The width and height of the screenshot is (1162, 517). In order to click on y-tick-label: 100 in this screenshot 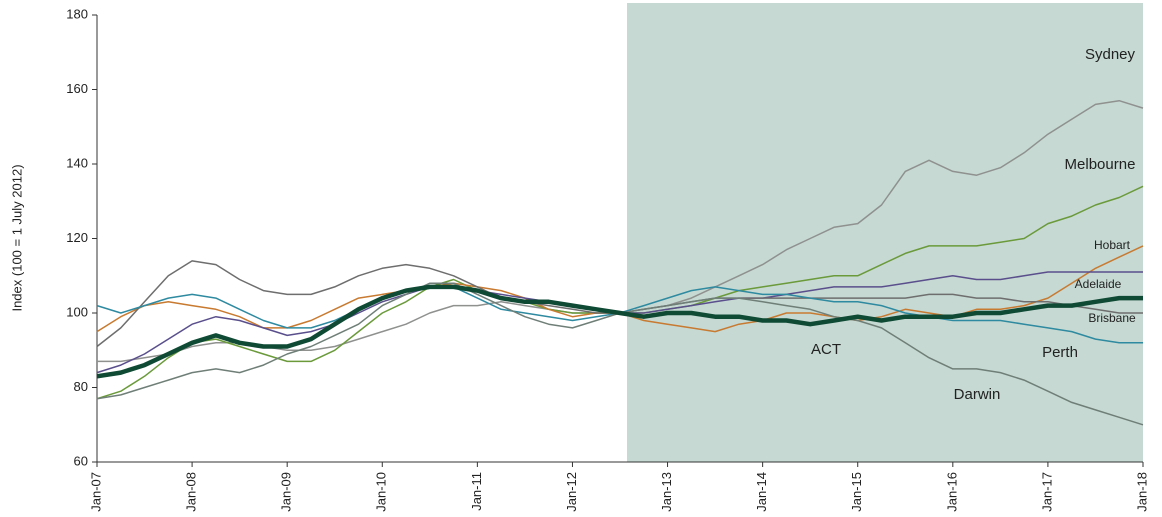, I will do `click(77, 311)`.